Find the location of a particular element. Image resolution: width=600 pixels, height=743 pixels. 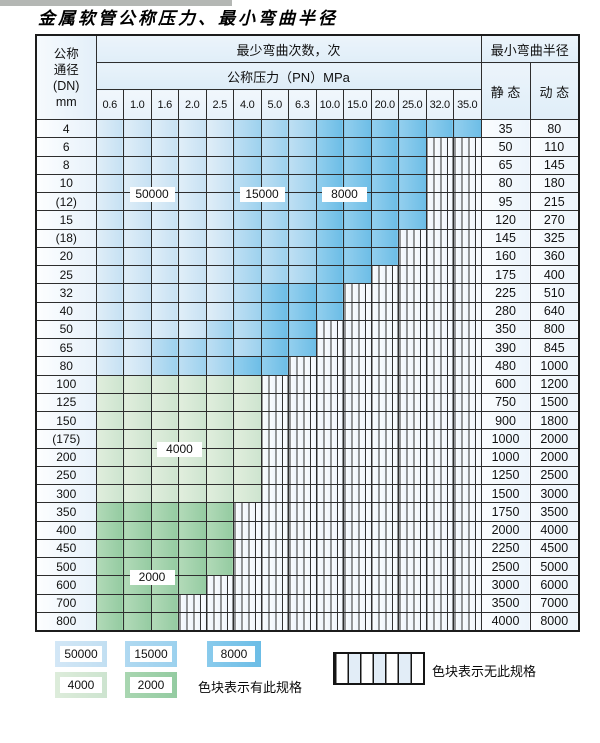

static-radius-value: 3500 is located at coordinates (505, 603).